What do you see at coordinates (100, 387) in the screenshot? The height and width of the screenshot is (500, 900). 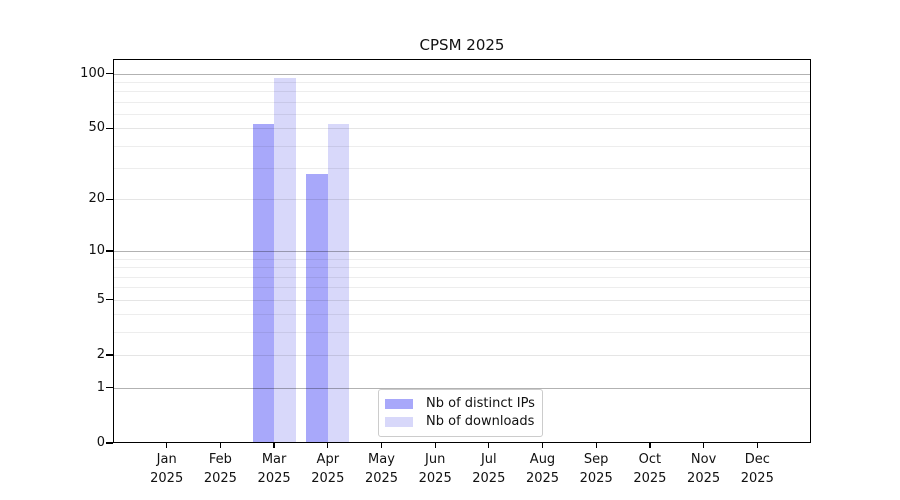 I see `y-tick-label: 1` at bounding box center [100, 387].